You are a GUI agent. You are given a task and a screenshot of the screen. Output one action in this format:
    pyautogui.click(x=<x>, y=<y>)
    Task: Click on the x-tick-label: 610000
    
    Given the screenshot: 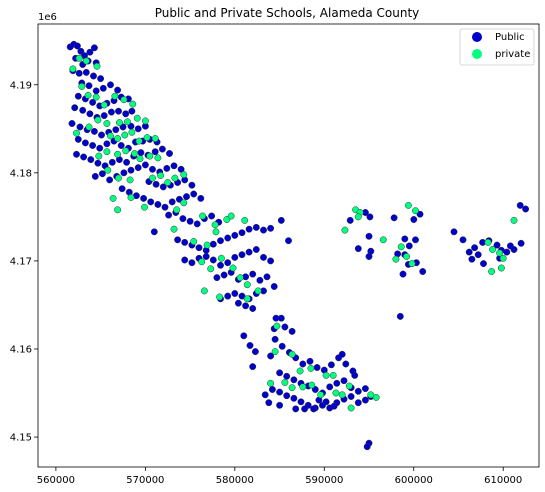 What is the action you would take?
    pyautogui.click(x=503, y=480)
    